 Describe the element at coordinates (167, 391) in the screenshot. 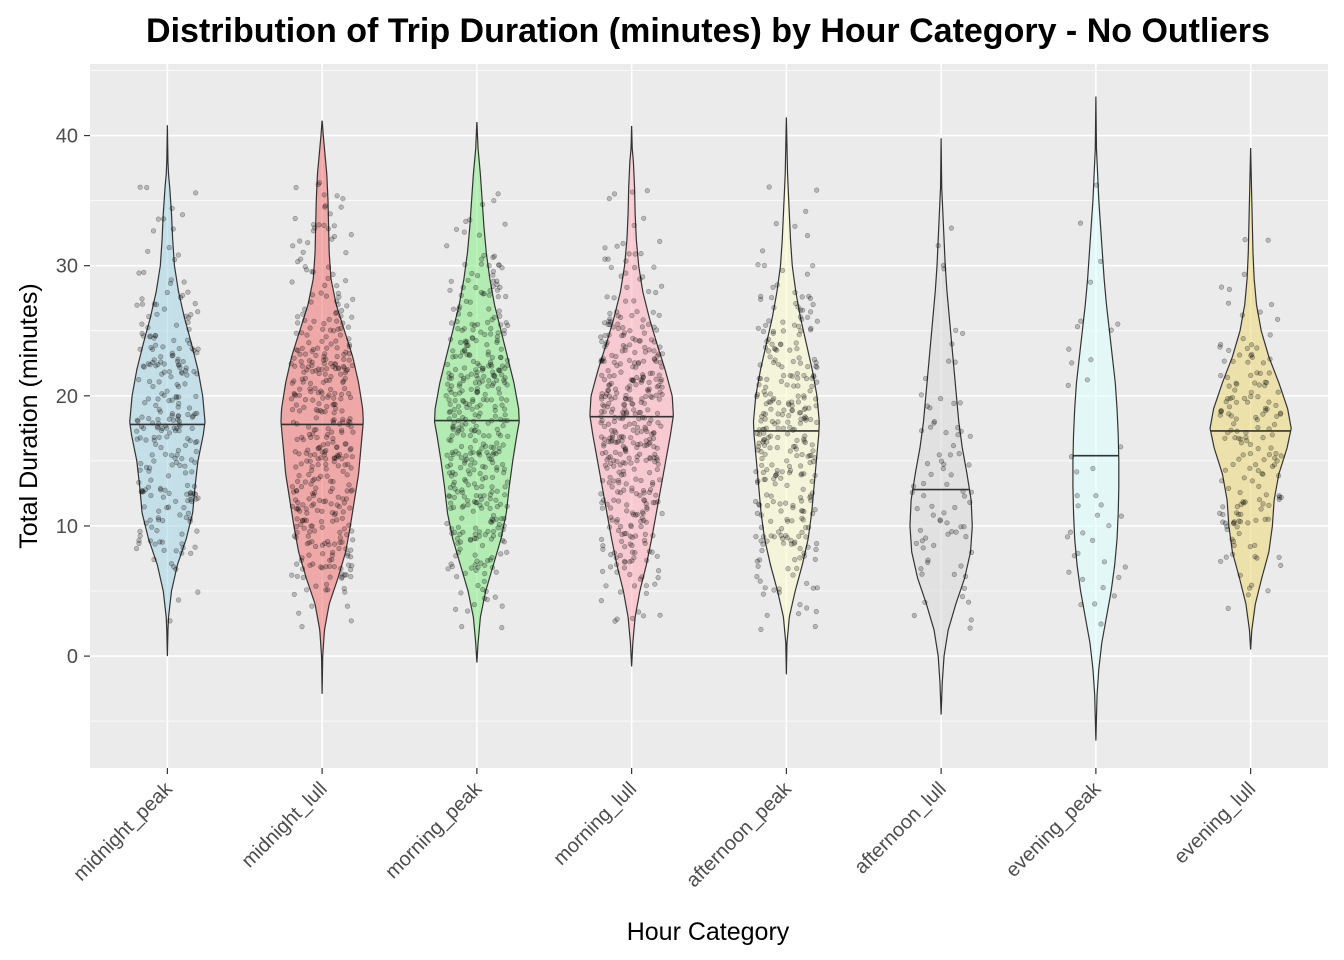

I see `violin-midnight_peak` at that location.